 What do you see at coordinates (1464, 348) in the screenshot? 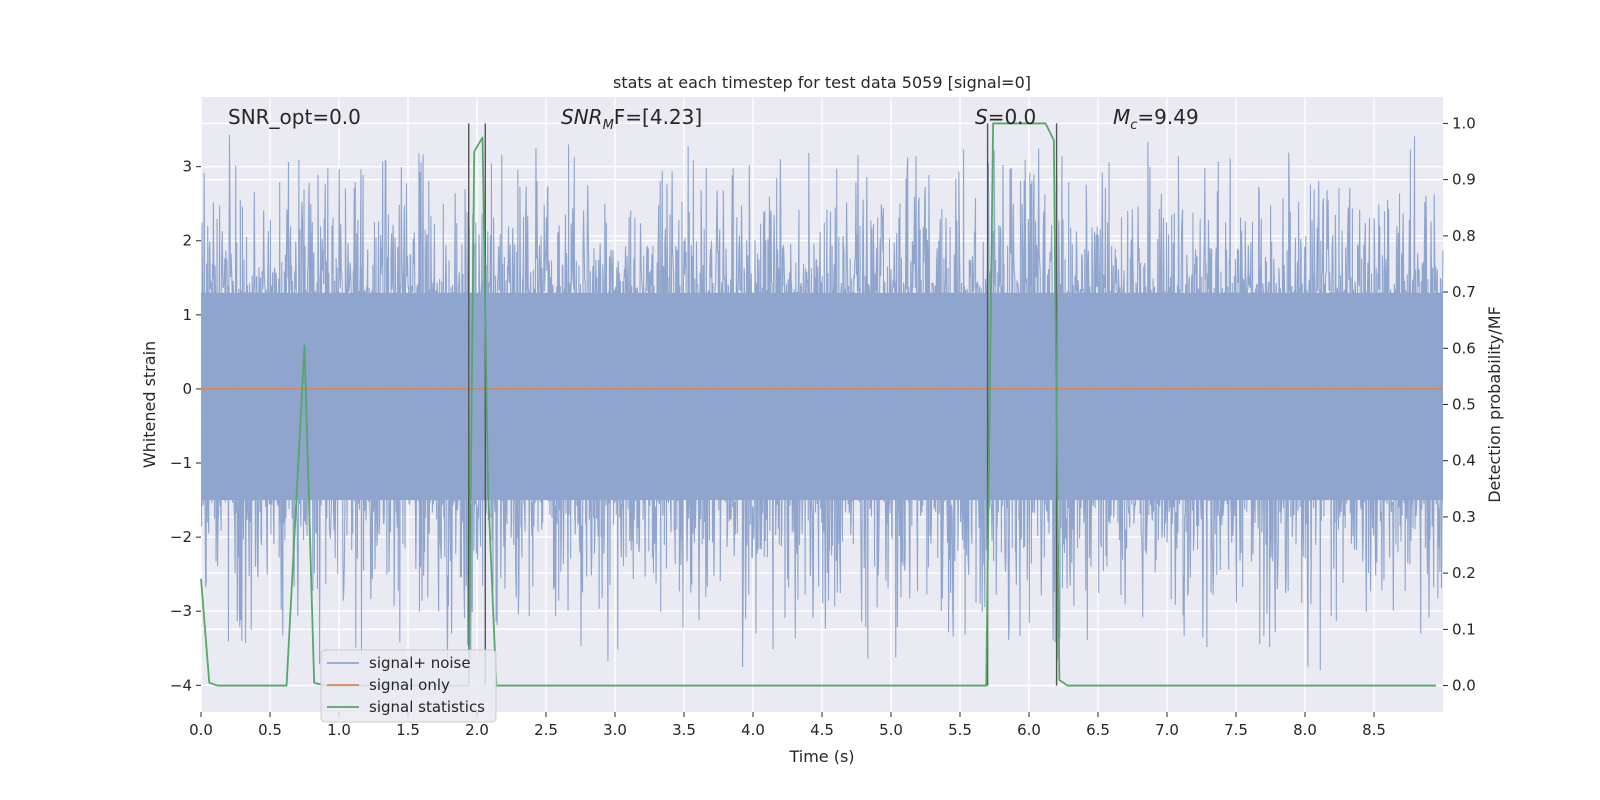
I see `y2-tick-label: 0.6` at bounding box center [1464, 348].